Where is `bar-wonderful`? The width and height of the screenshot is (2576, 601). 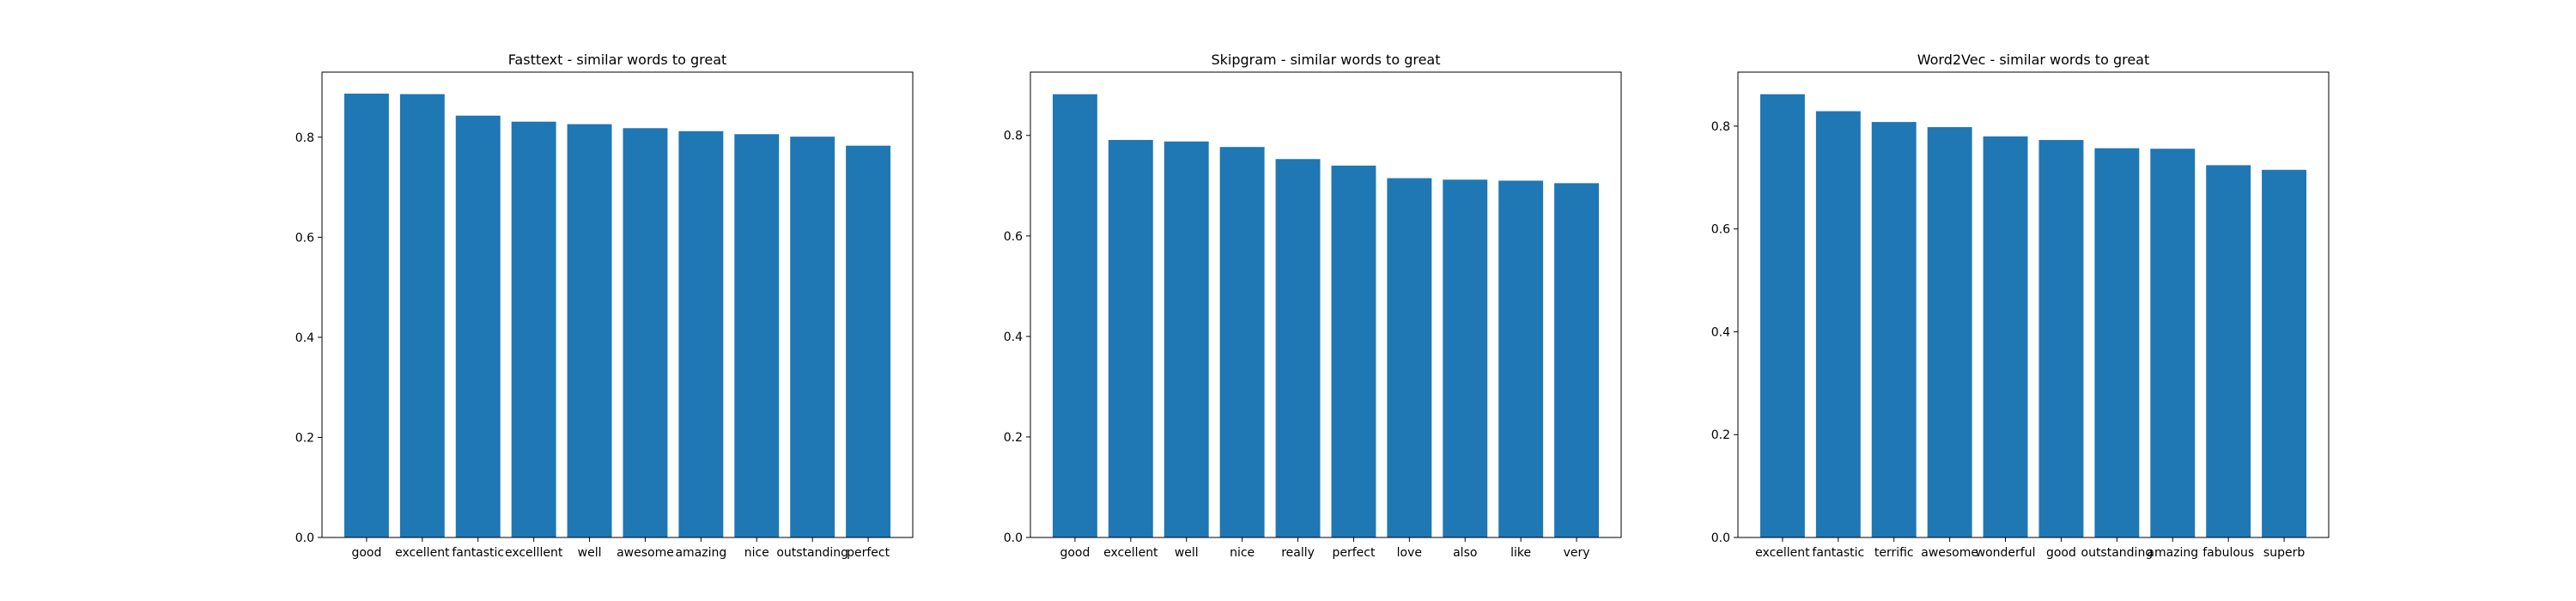
bar-wonderful is located at coordinates (2005, 337).